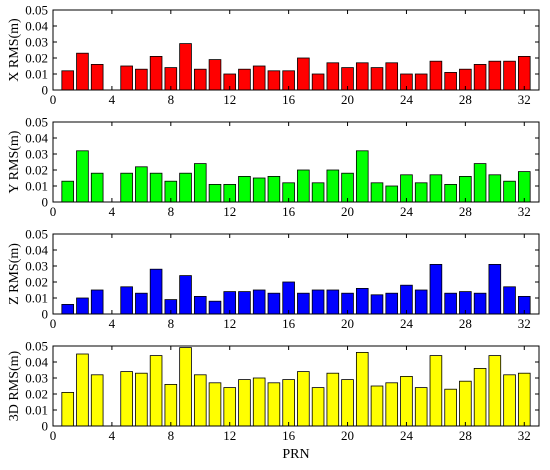 The image size is (550, 470). What do you see at coordinates (36, 394) in the screenshot?
I see `y-tick-label: 0.02` at bounding box center [36, 394].